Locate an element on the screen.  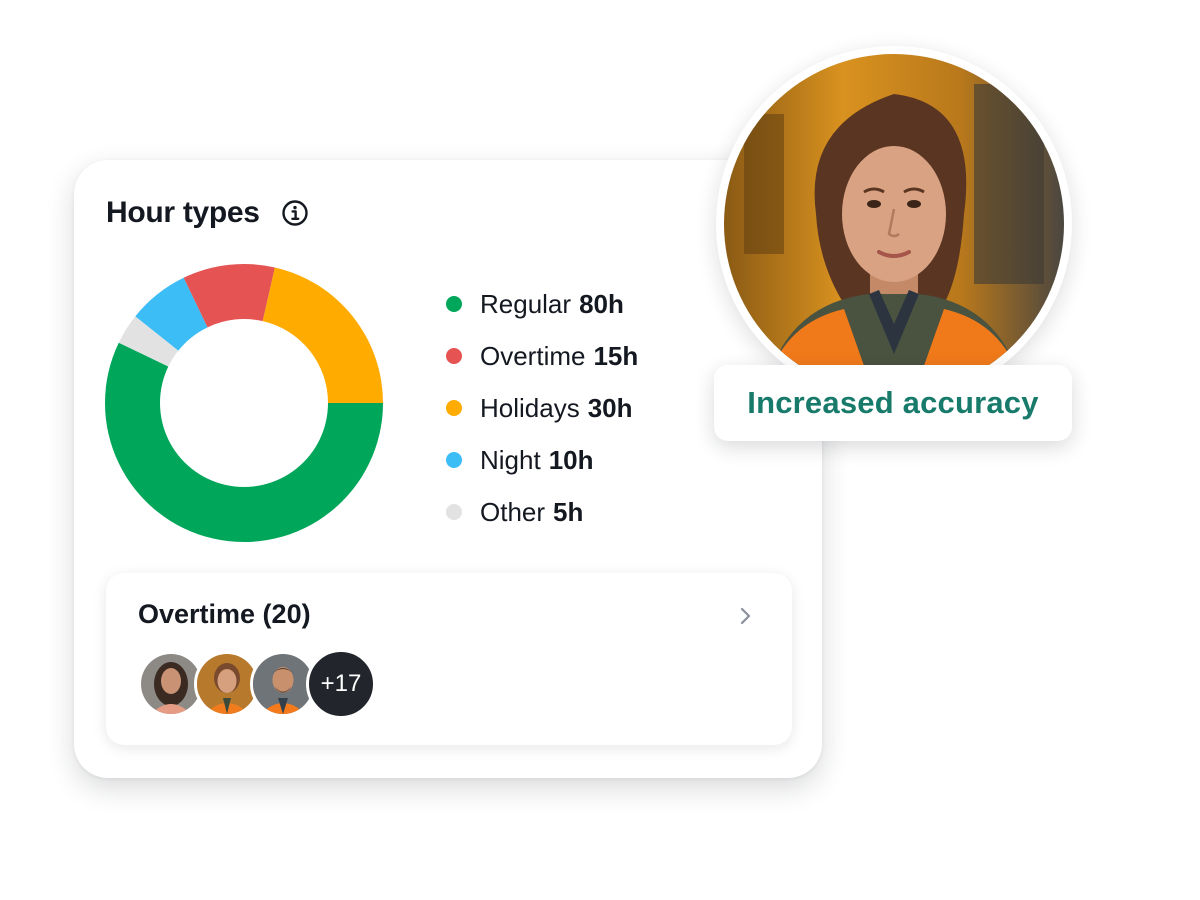
legend-item-holidays: Holidays 30h is located at coordinates (542, 408).